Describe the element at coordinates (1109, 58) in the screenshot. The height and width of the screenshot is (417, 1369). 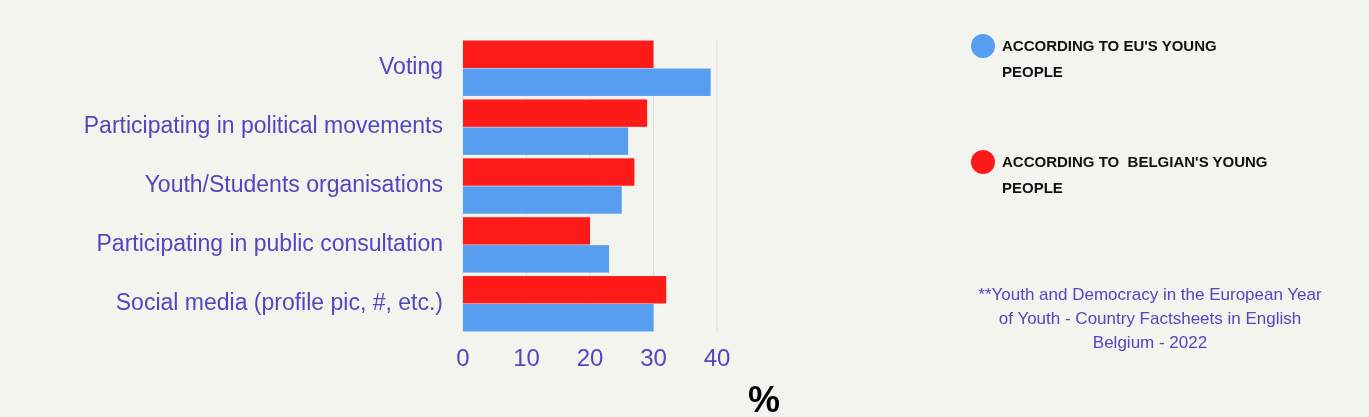
I see `legend-label: ACCORDING TO EU'S YOUNG PEOPLE` at that location.